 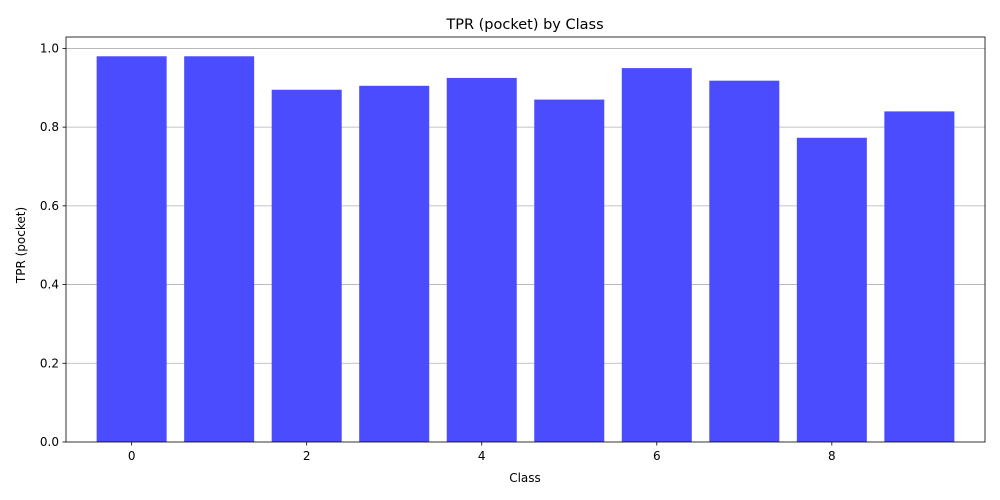 I want to click on y-tick-label: 0.2, so click(x=49, y=363).